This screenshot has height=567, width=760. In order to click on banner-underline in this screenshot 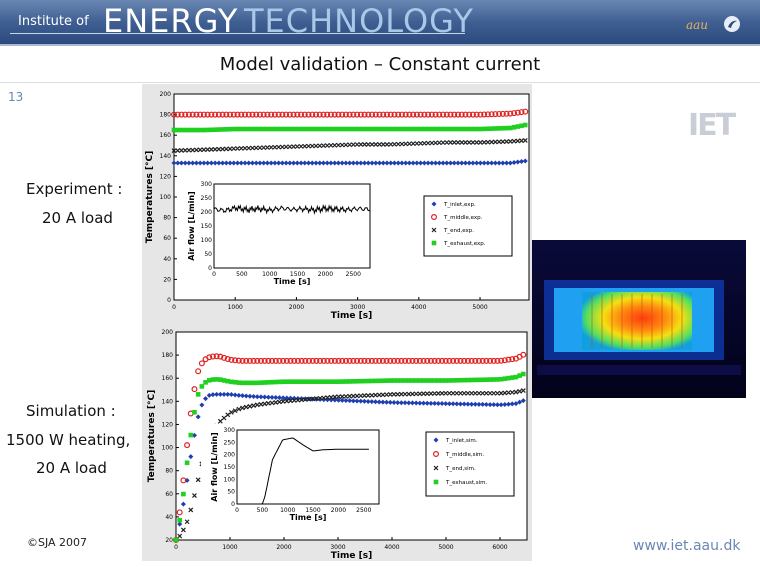, I will do `click(237, 33)`.